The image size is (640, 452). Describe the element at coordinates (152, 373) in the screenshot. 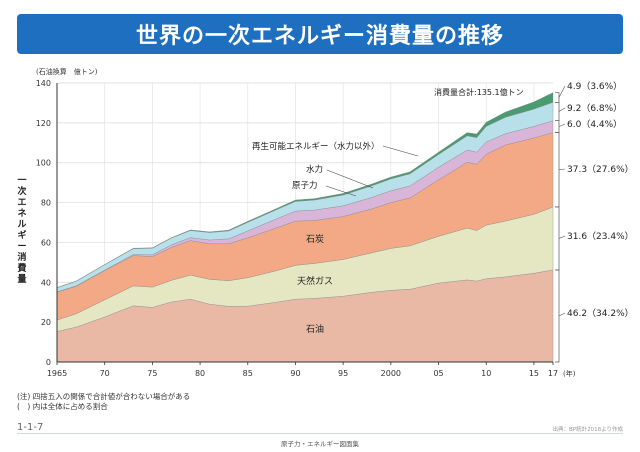

I see `x-tick-label: 75` at that location.